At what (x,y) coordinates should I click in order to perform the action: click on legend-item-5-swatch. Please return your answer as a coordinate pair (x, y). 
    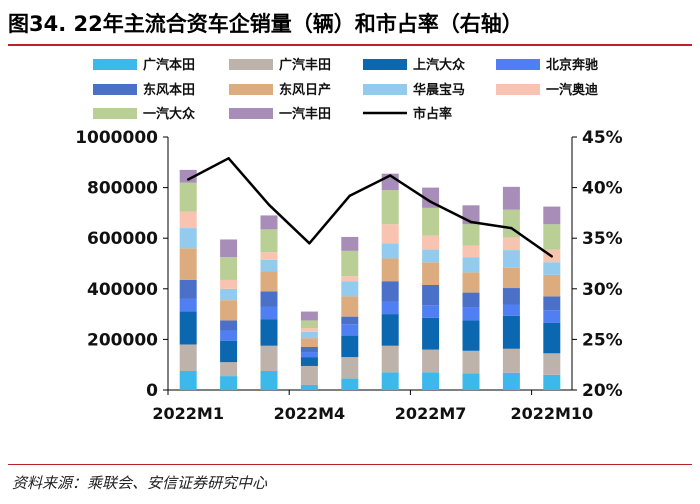
    Looking at the image, I should click on (115, 89).